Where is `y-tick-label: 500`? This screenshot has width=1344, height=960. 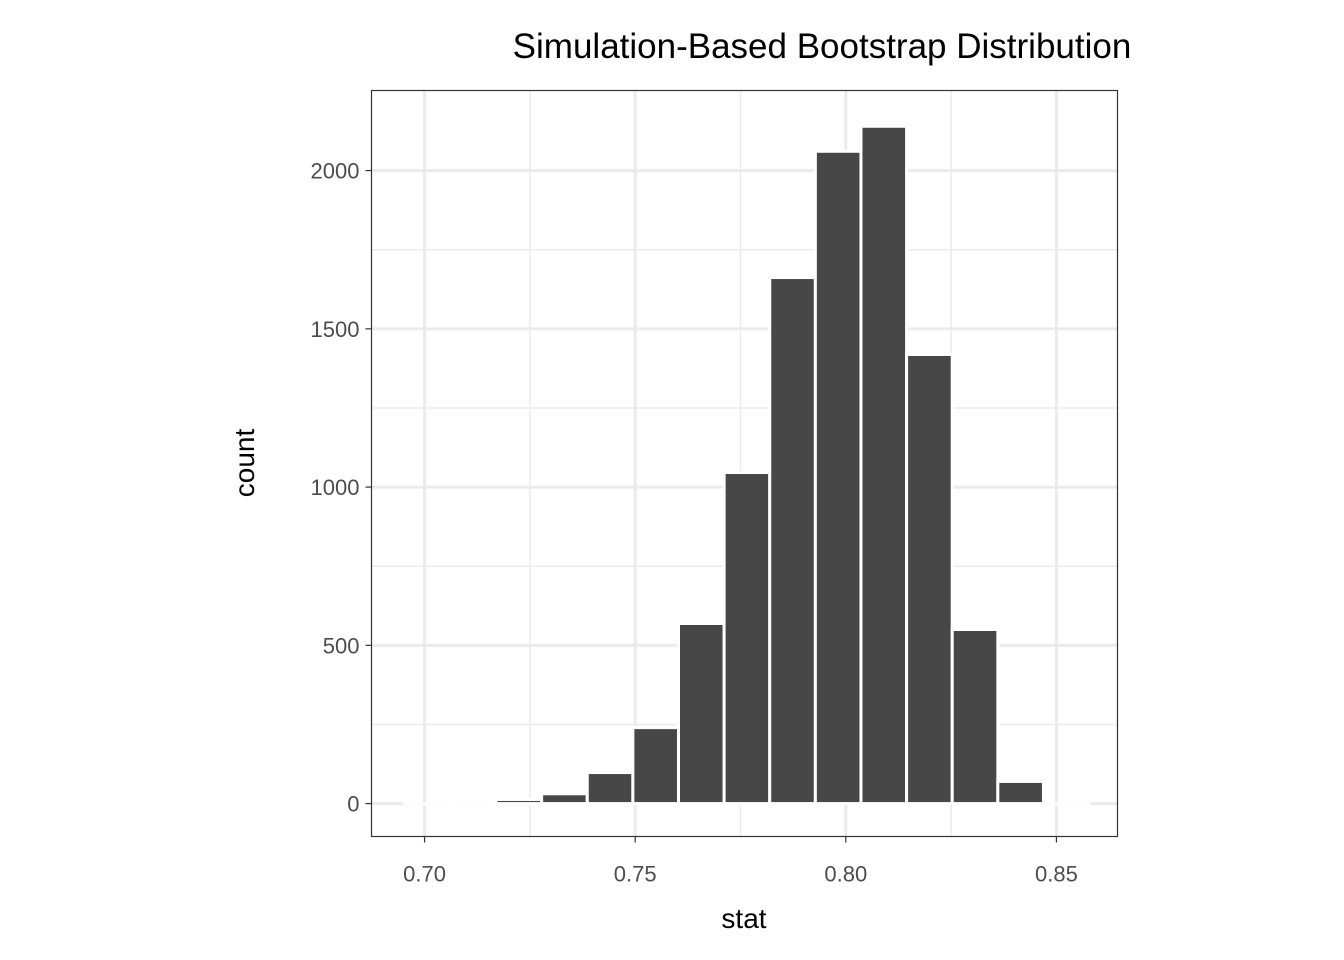 y-tick-label: 500 is located at coordinates (341, 645).